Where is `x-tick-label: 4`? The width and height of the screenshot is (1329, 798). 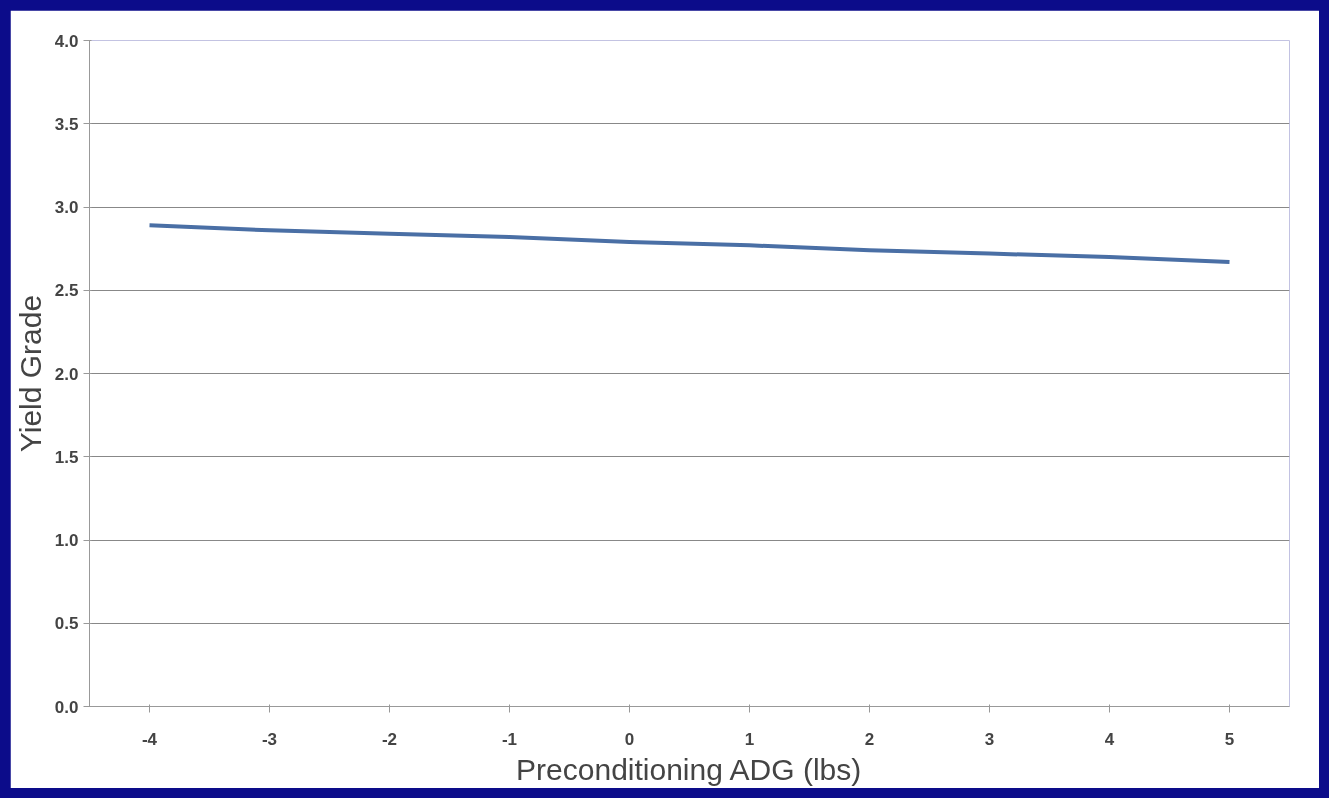 x-tick-label: 4 is located at coordinates (1109, 739).